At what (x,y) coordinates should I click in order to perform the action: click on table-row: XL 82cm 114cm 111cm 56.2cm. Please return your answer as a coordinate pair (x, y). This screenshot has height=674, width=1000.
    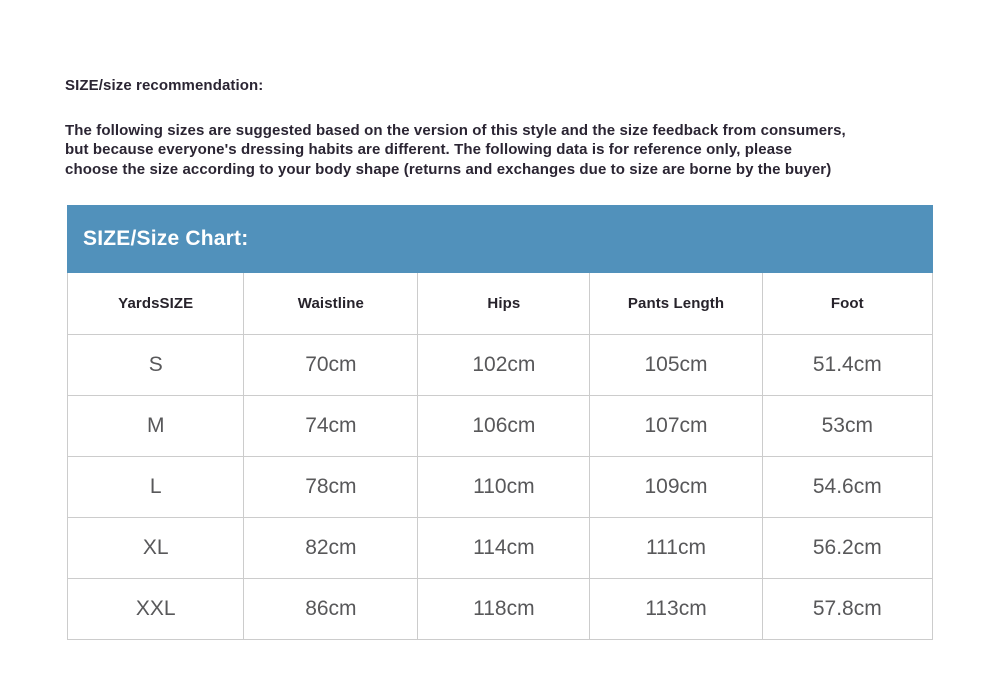
    Looking at the image, I should click on (500, 547).